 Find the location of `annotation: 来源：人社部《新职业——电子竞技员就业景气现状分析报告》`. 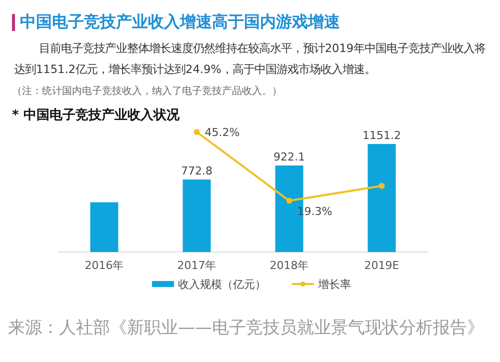

annotation: 来源：人社部《新职业——电子竞技员就业景气现状分析报告》 is located at coordinates (246, 328).